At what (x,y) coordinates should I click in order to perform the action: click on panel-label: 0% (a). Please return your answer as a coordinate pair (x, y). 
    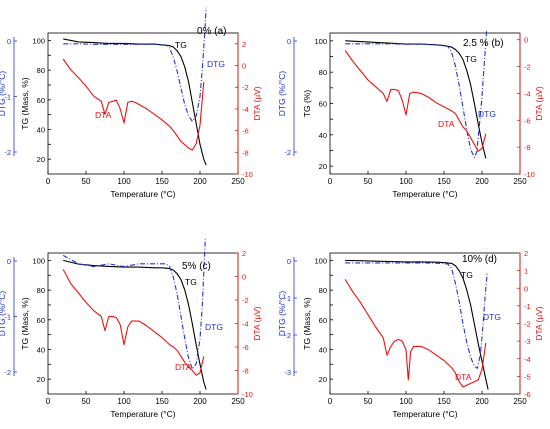
    Looking at the image, I should click on (211, 31).